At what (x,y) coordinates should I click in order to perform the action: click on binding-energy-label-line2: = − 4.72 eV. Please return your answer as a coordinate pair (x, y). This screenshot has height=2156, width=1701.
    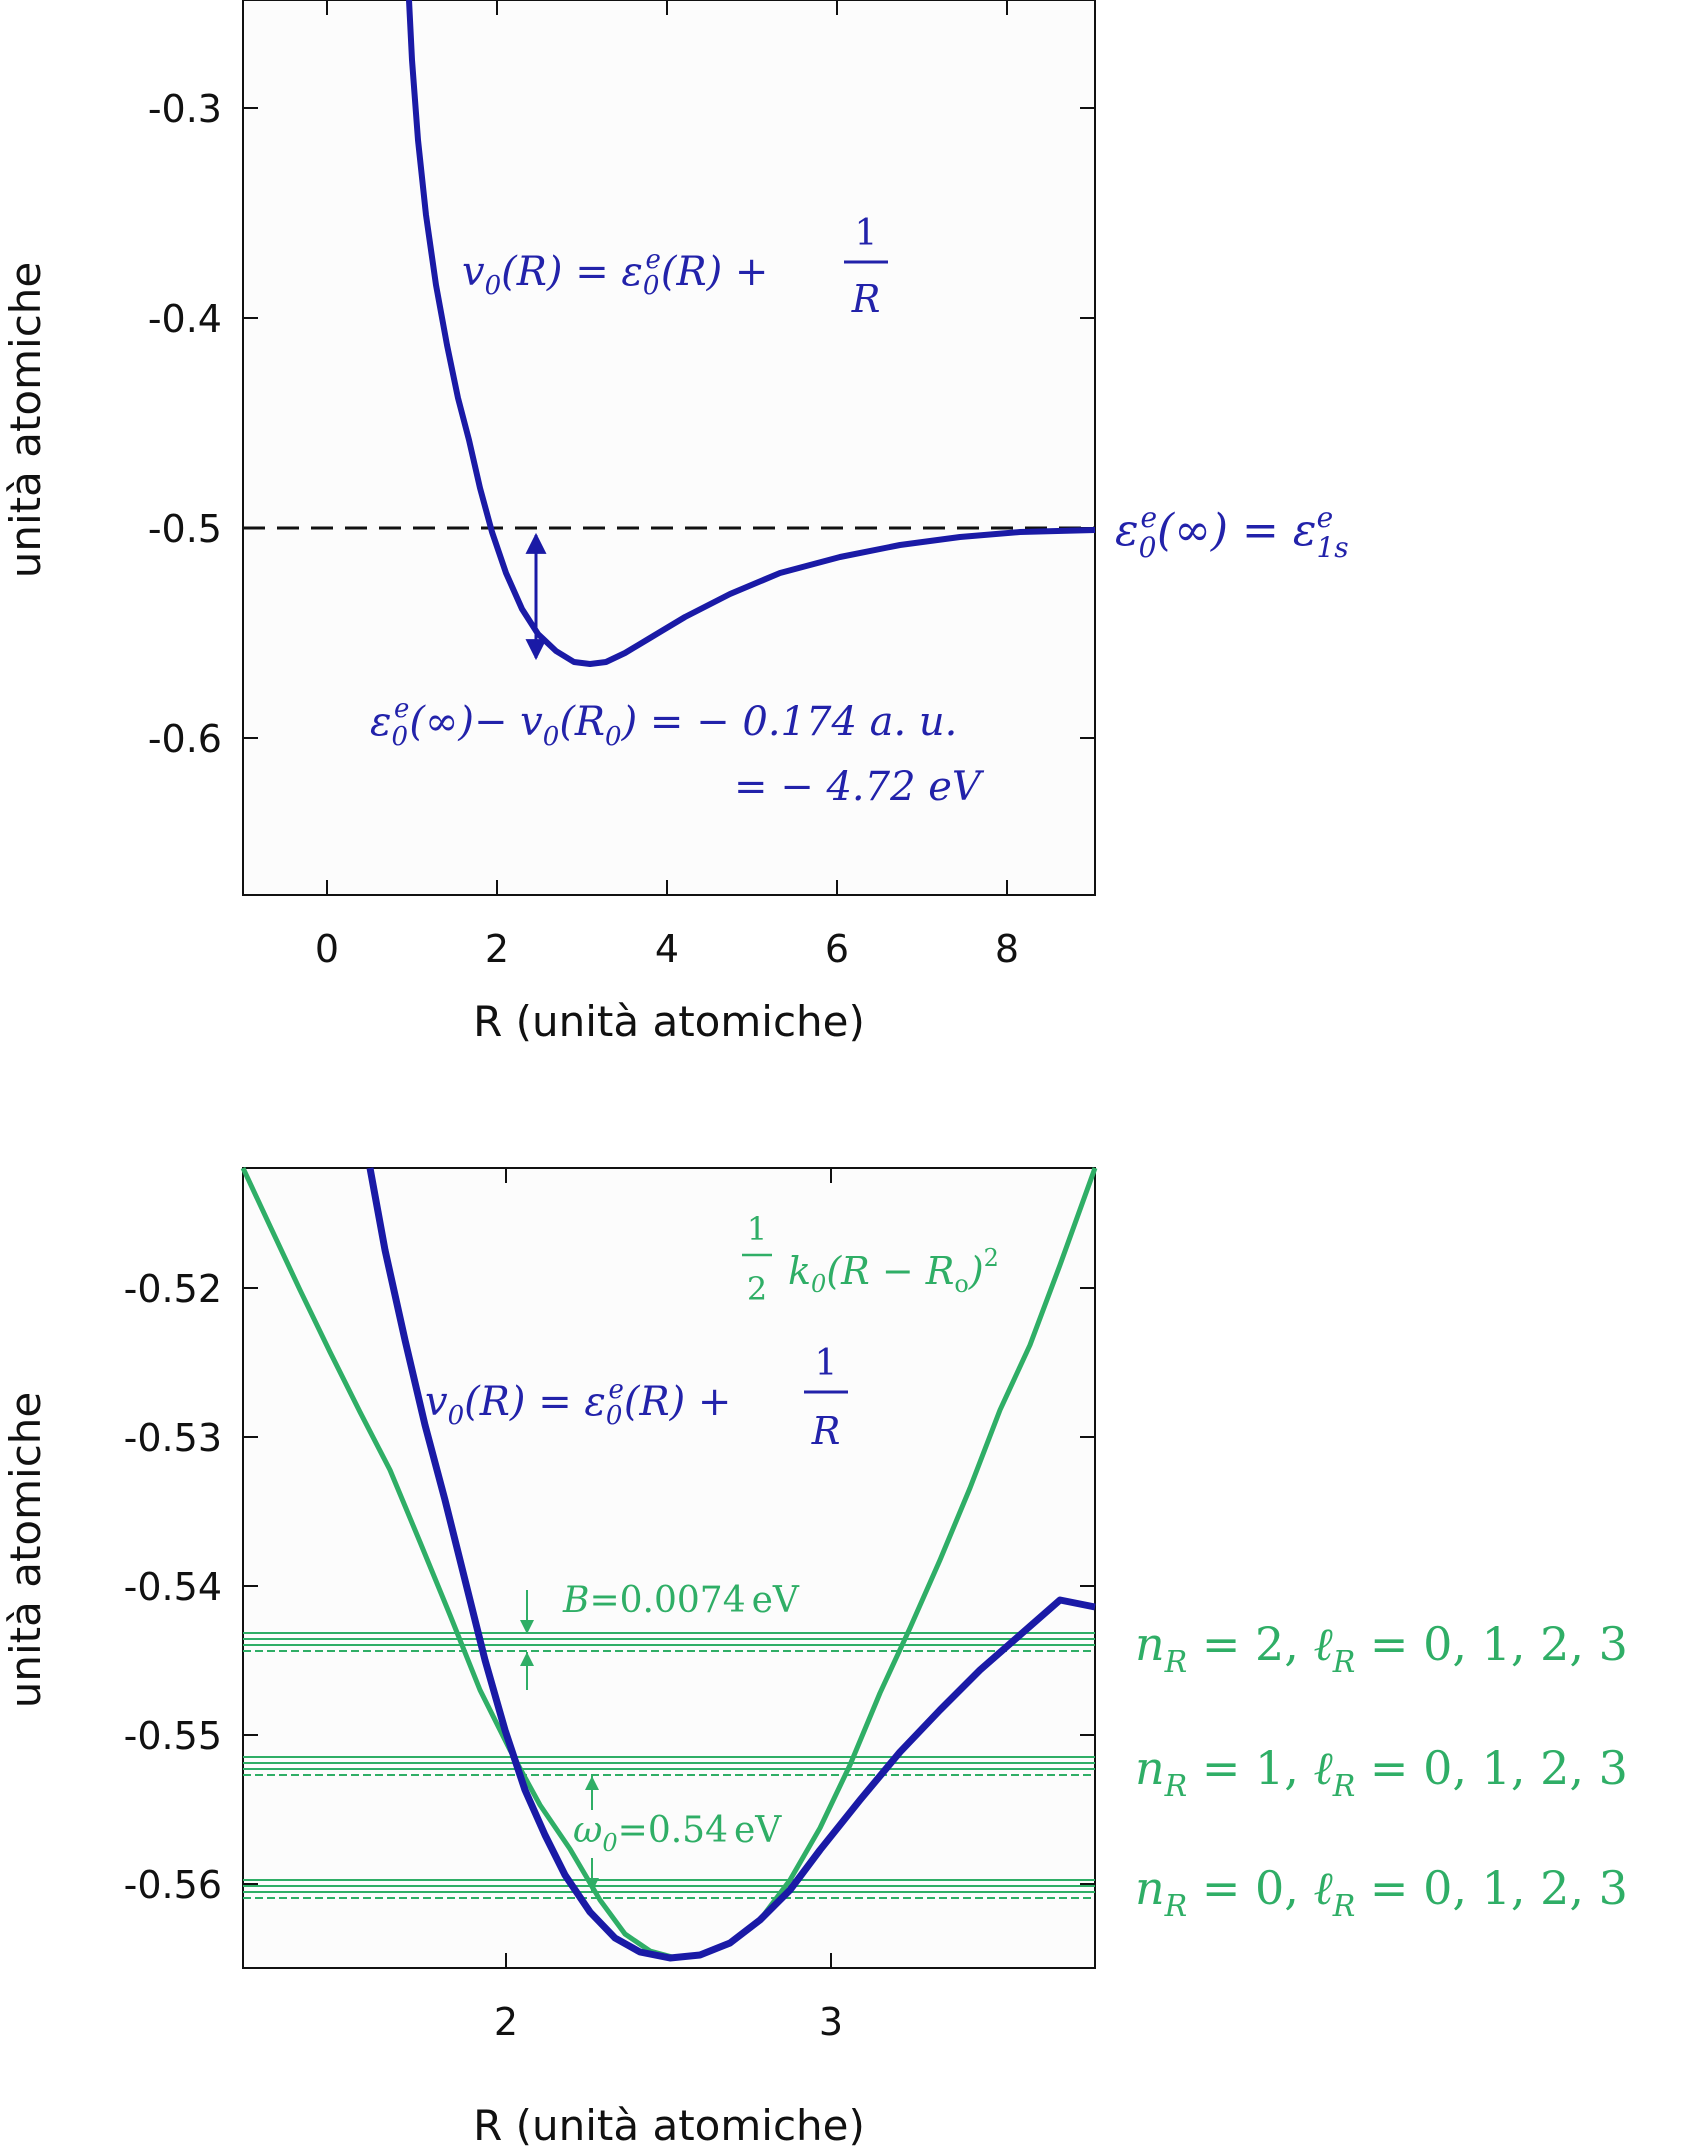
    Looking at the image, I should click on (859, 787).